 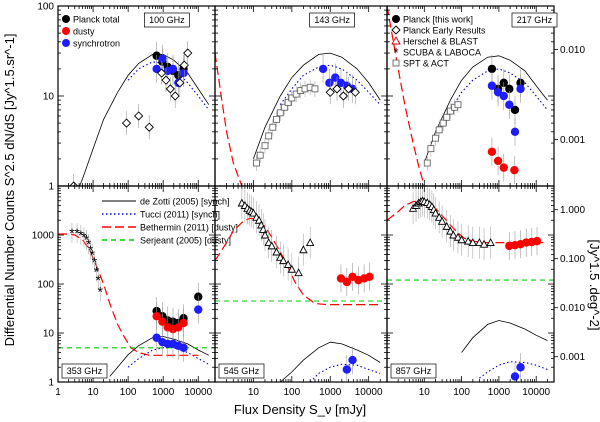 I want to click on legend-marker: *, so click(x=395, y=52).